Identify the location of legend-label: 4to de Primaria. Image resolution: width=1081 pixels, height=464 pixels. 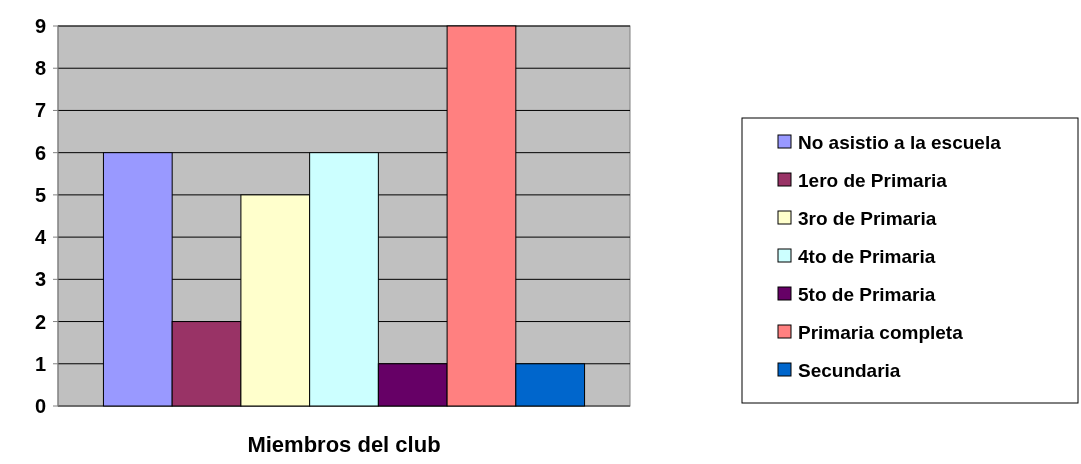
(867, 256).